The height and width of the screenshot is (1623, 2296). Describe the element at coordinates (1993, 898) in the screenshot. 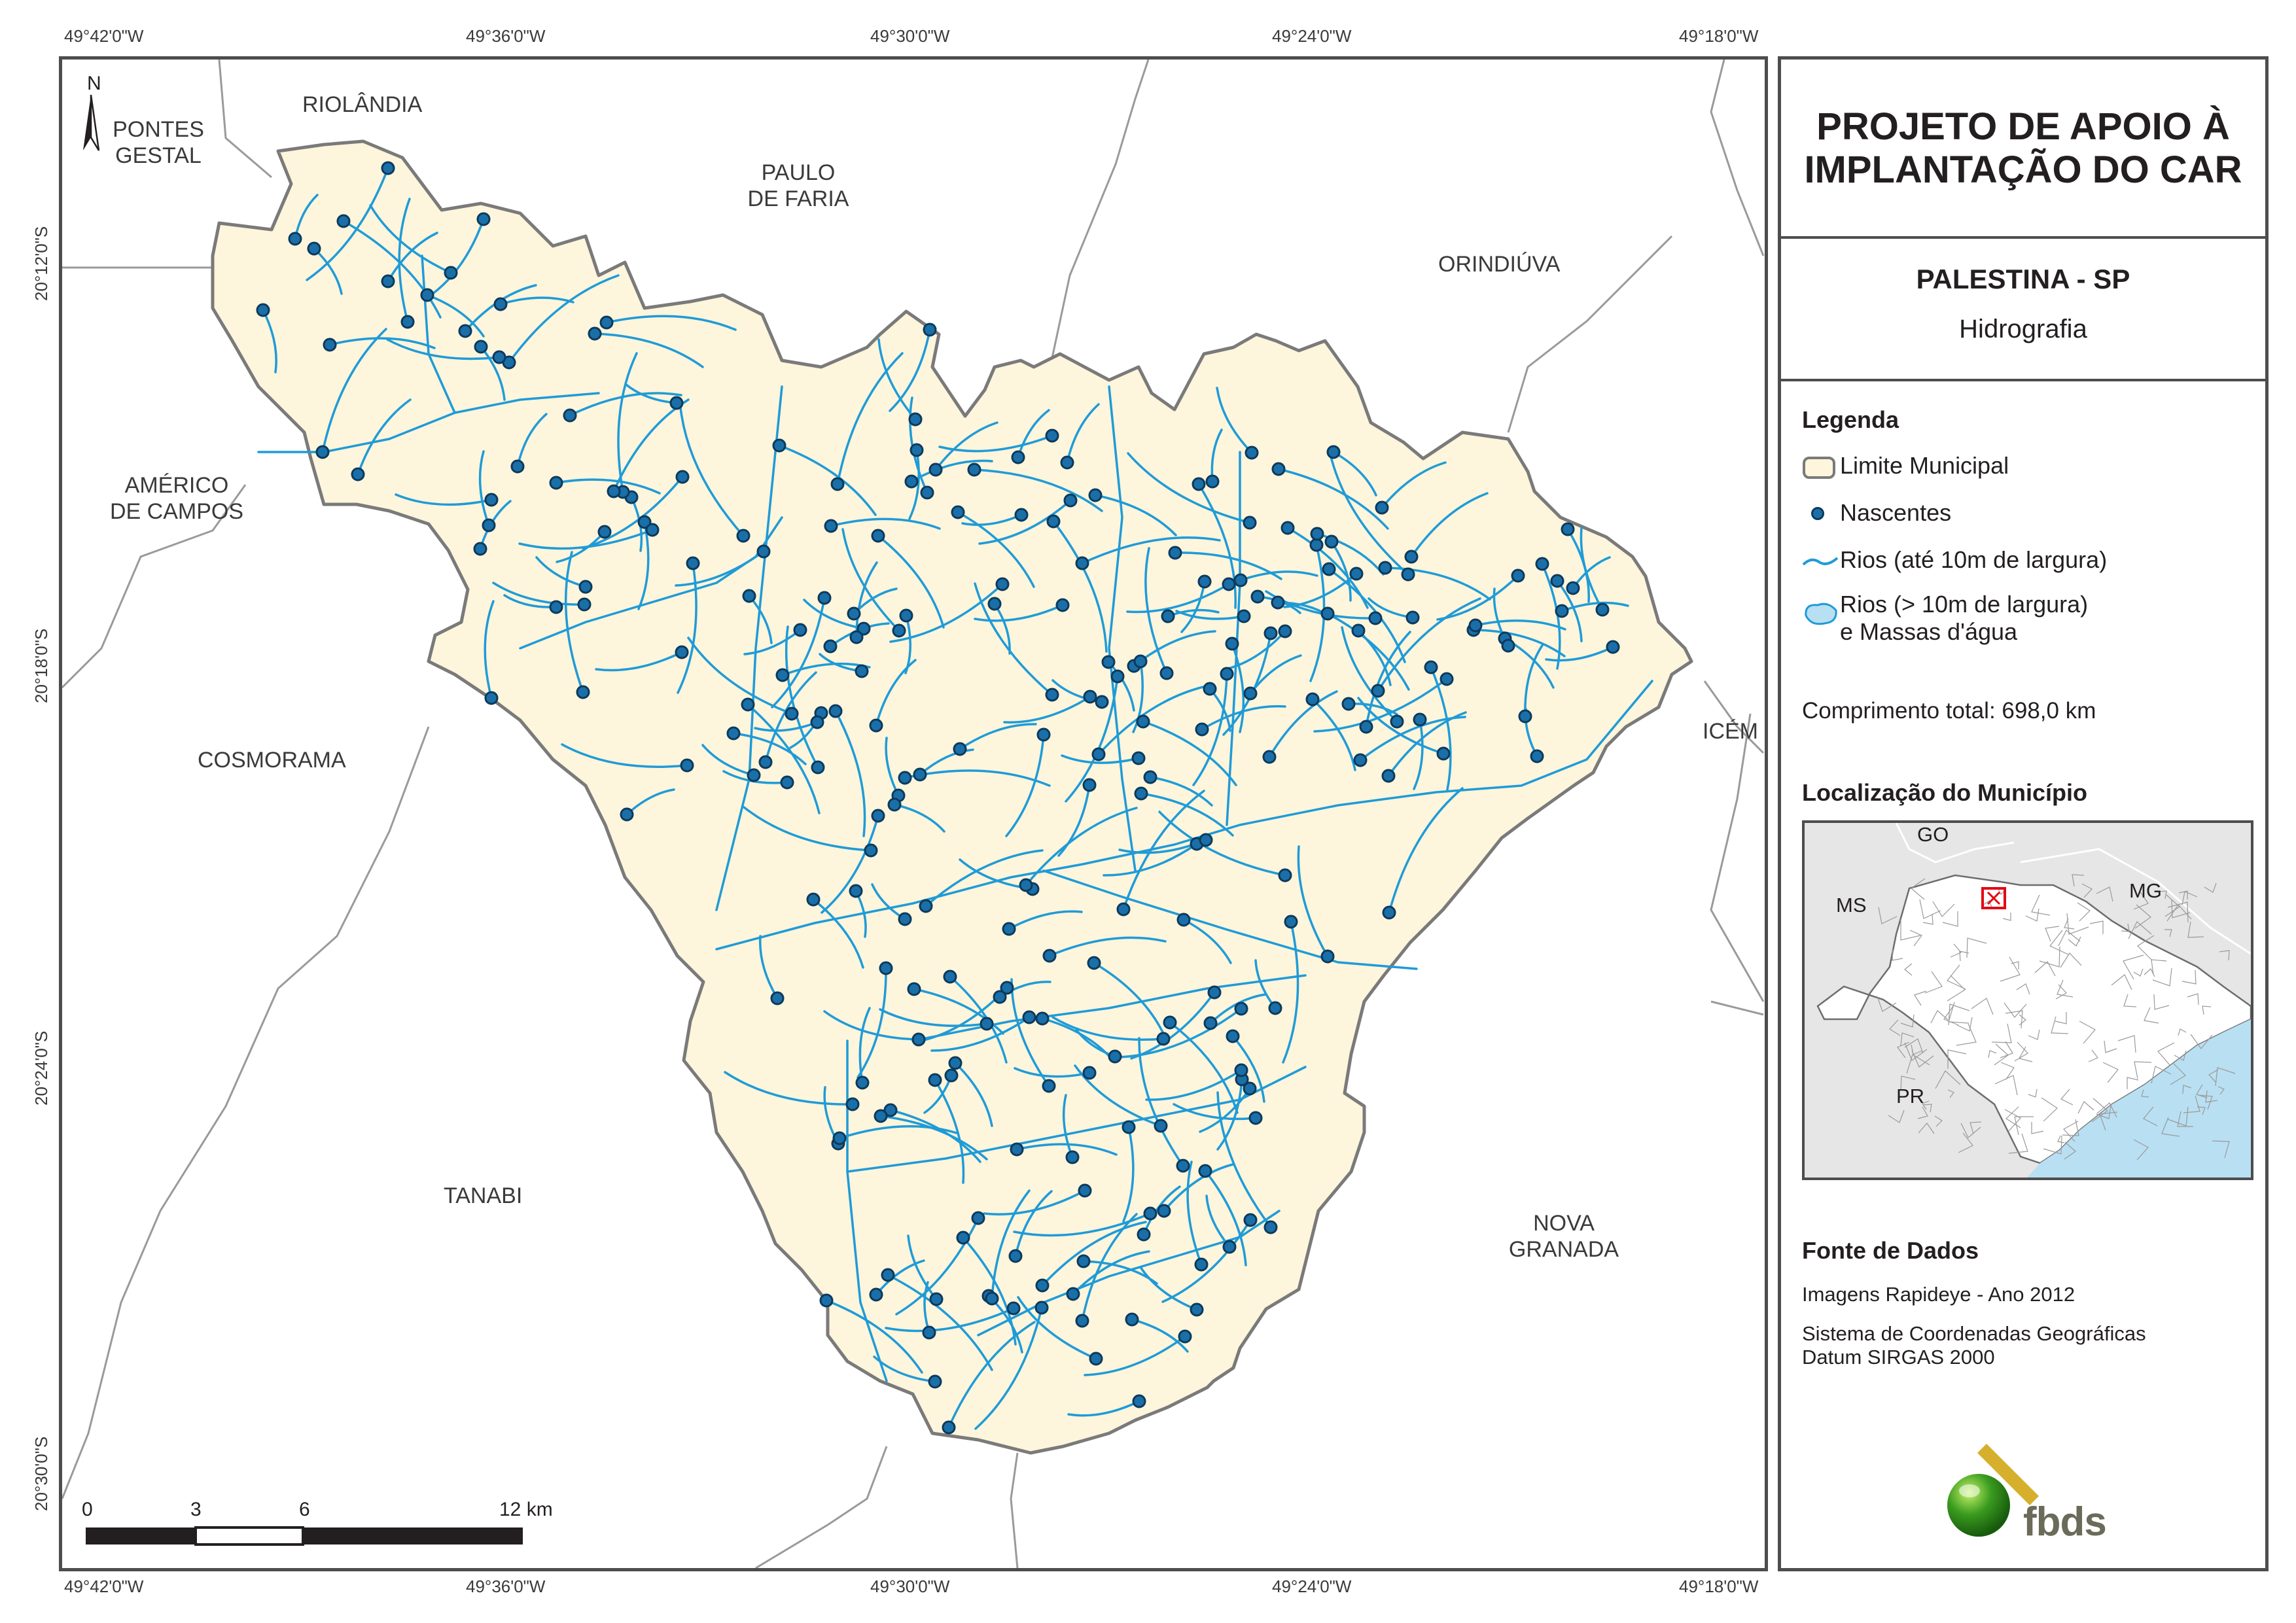

I see `location-highlight` at that location.